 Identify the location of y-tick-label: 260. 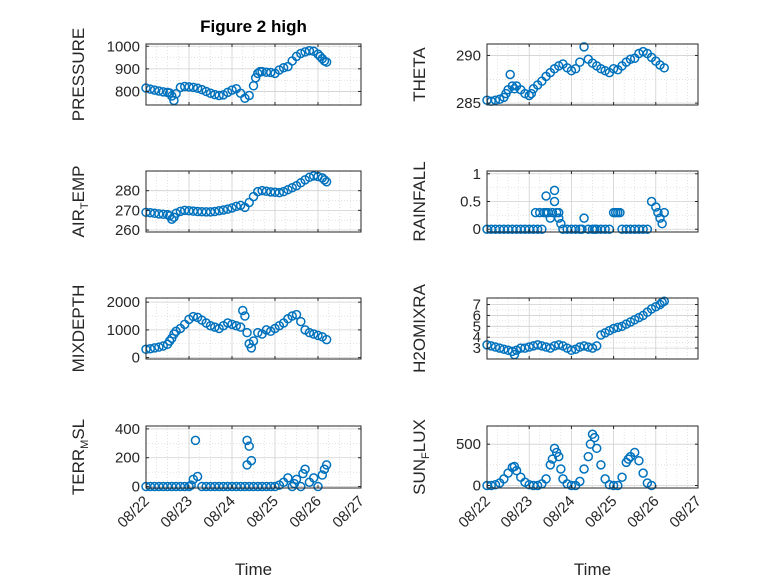
(127, 230).